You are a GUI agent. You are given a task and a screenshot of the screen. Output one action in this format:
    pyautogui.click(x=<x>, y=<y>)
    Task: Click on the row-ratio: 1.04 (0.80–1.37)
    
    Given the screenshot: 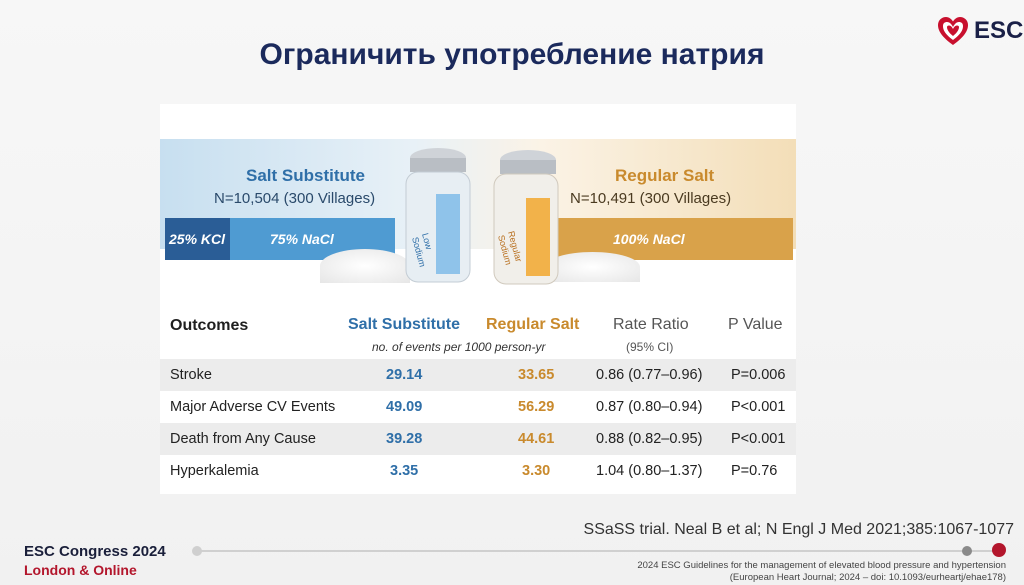 What is the action you would take?
    pyautogui.click(x=649, y=471)
    